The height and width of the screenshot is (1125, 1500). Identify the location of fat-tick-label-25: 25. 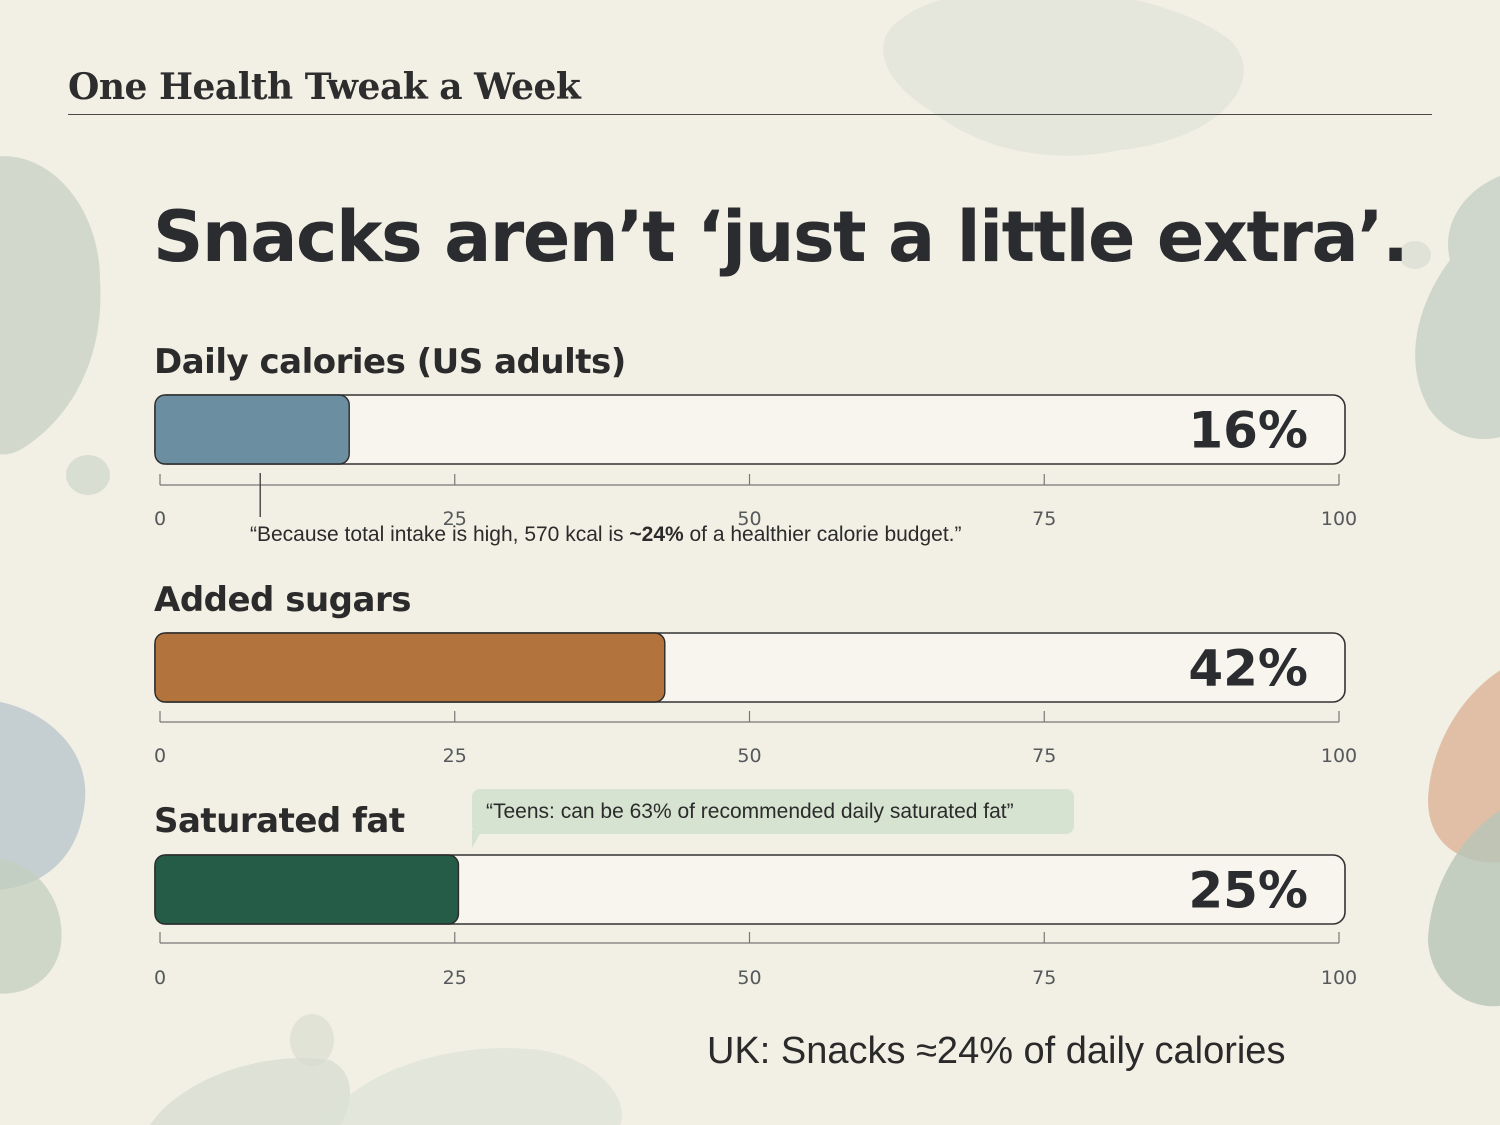
(455, 978).